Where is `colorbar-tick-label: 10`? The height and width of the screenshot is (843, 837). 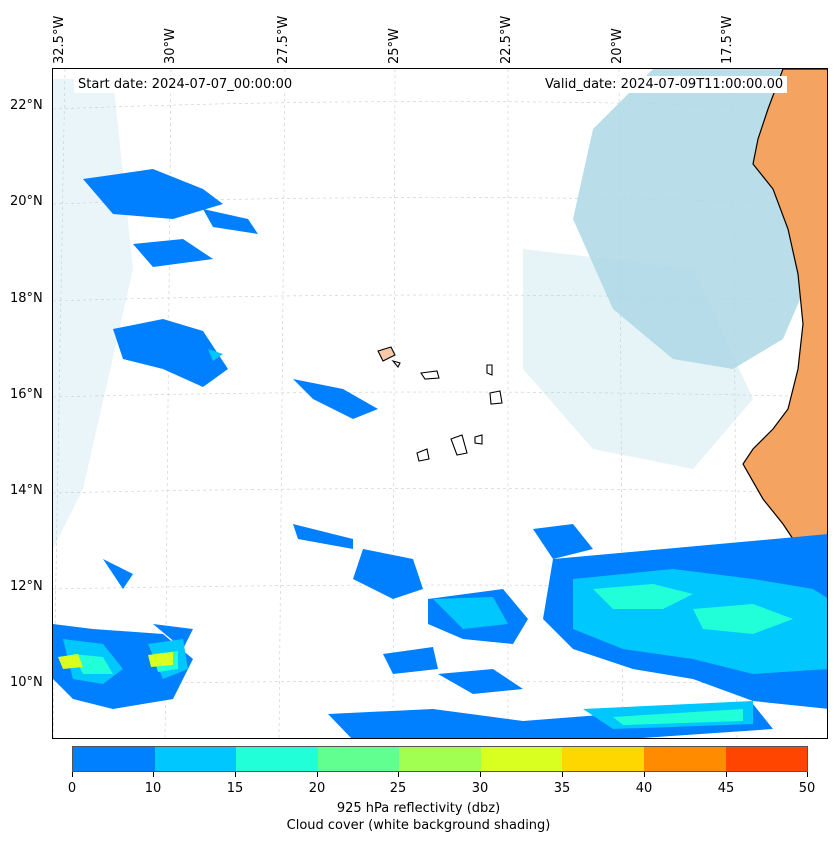 colorbar-tick-label: 10 is located at coordinates (153, 788).